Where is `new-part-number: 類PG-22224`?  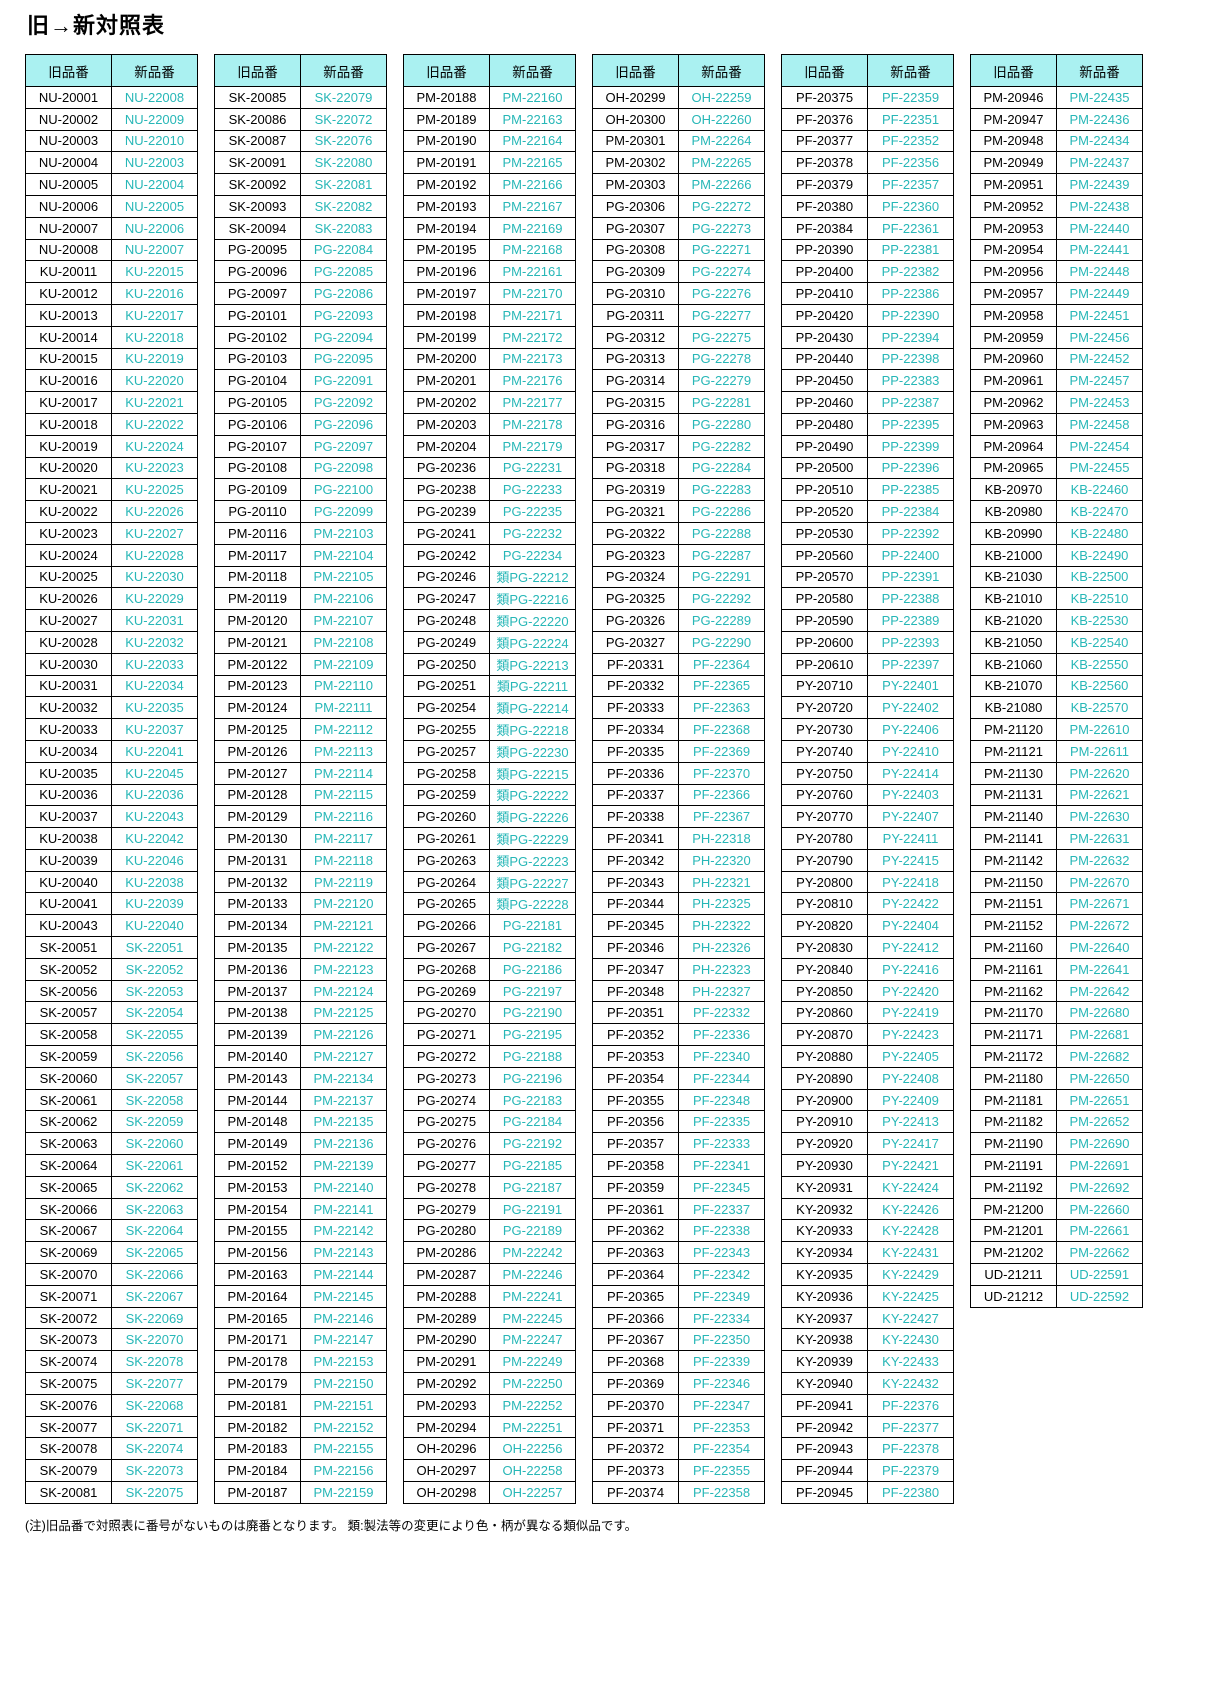 new-part-number: 類PG-22224 is located at coordinates (532, 642).